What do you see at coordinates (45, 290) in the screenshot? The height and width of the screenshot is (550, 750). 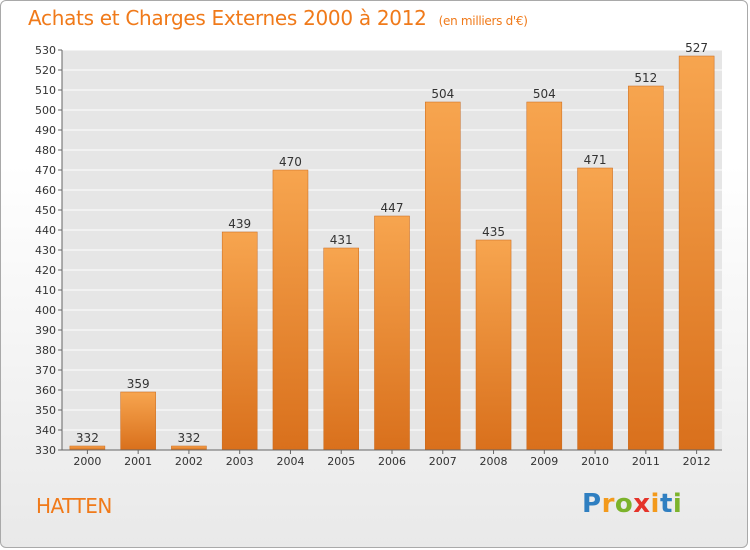 I see `y-tick-label: 410` at bounding box center [45, 290].